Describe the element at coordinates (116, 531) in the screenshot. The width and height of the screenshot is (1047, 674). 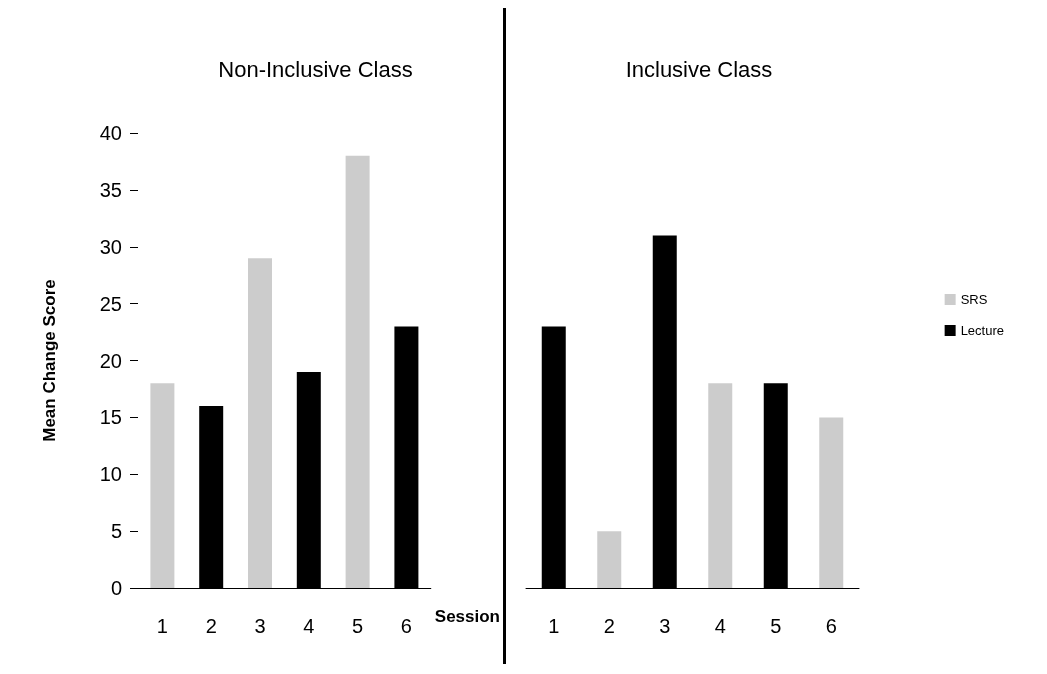
I see `y-tick-label: 5` at that location.